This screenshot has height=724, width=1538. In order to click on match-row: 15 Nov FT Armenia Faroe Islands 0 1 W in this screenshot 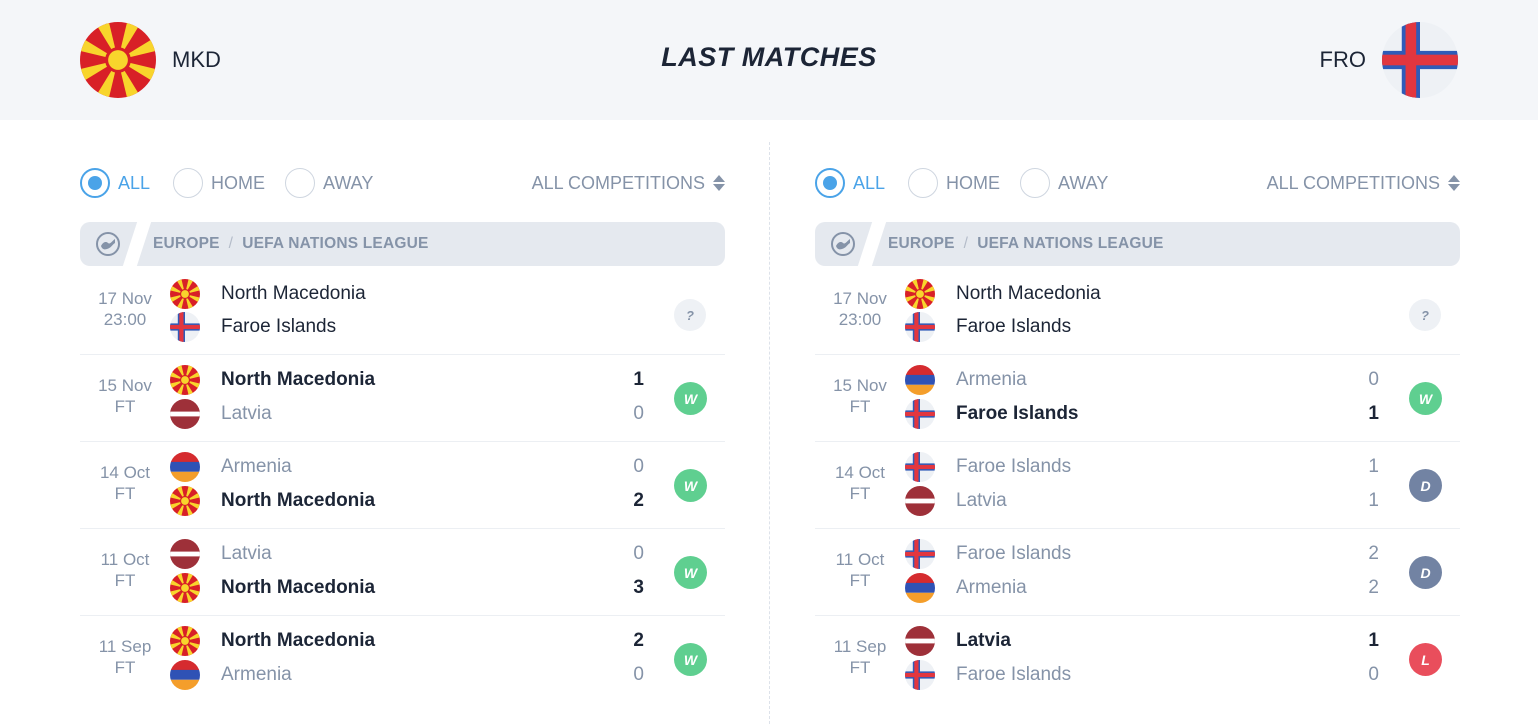, I will do `click(1137, 398)`.